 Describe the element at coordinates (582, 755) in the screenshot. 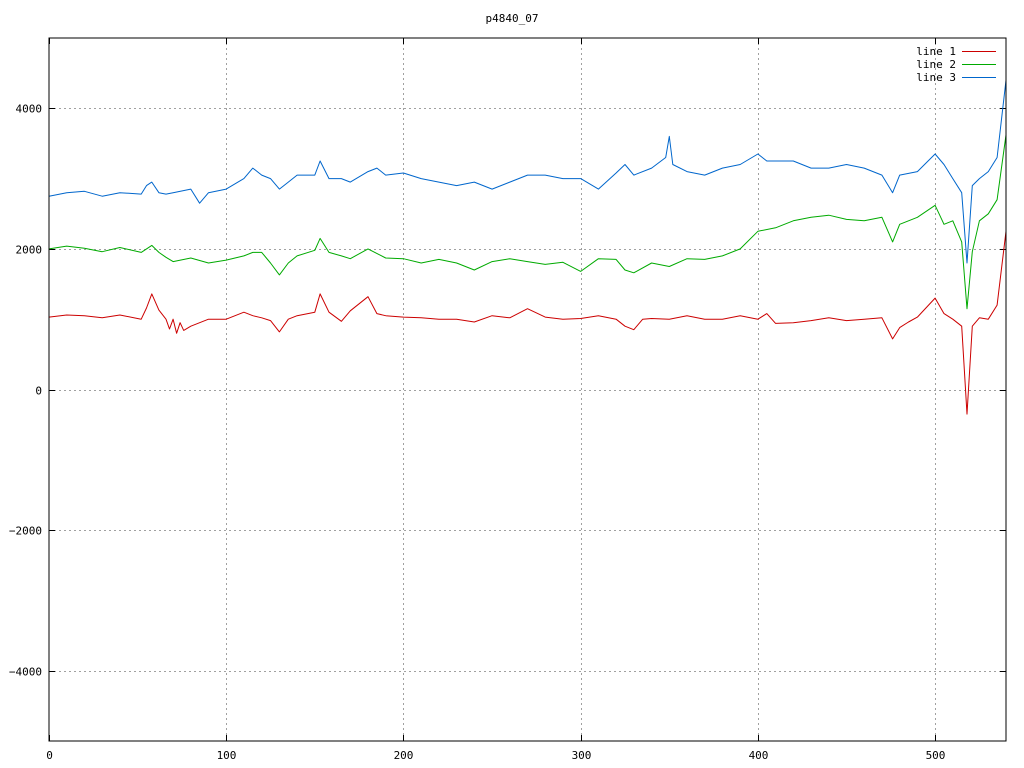

I see `x-tick-label: 300` at that location.